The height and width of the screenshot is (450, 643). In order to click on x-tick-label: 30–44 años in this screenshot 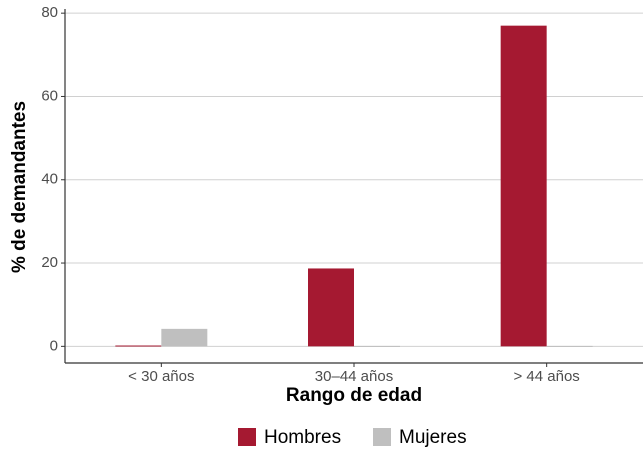, I will do `click(354, 376)`.